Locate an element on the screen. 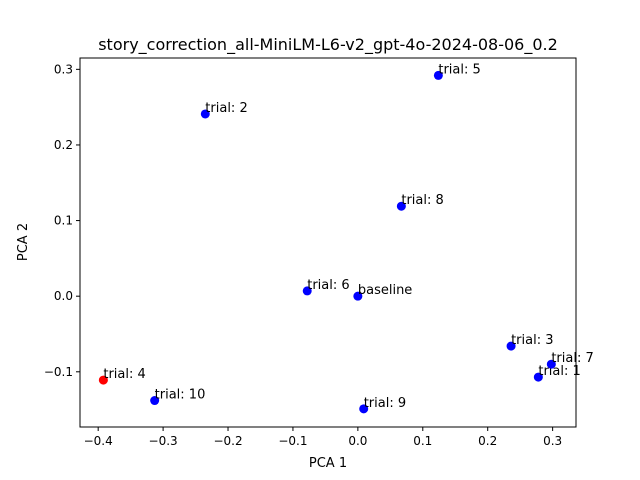 This screenshot has width=640, height=480. data-point-label: baseline is located at coordinates (385, 290).